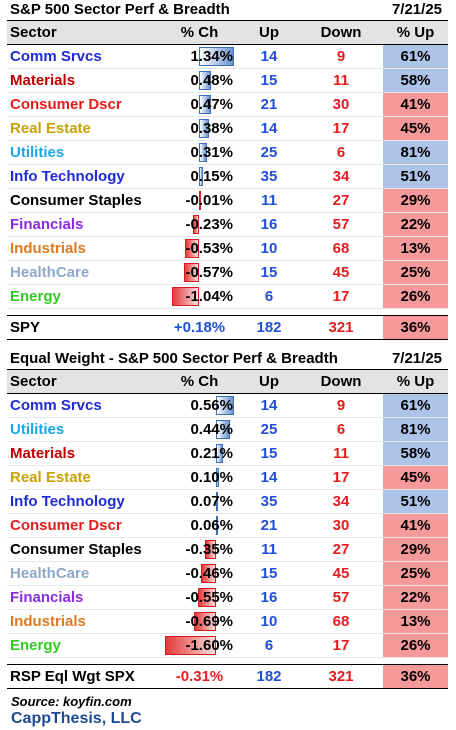  I want to click on total-pct-change: -0.31%, so click(199, 676).